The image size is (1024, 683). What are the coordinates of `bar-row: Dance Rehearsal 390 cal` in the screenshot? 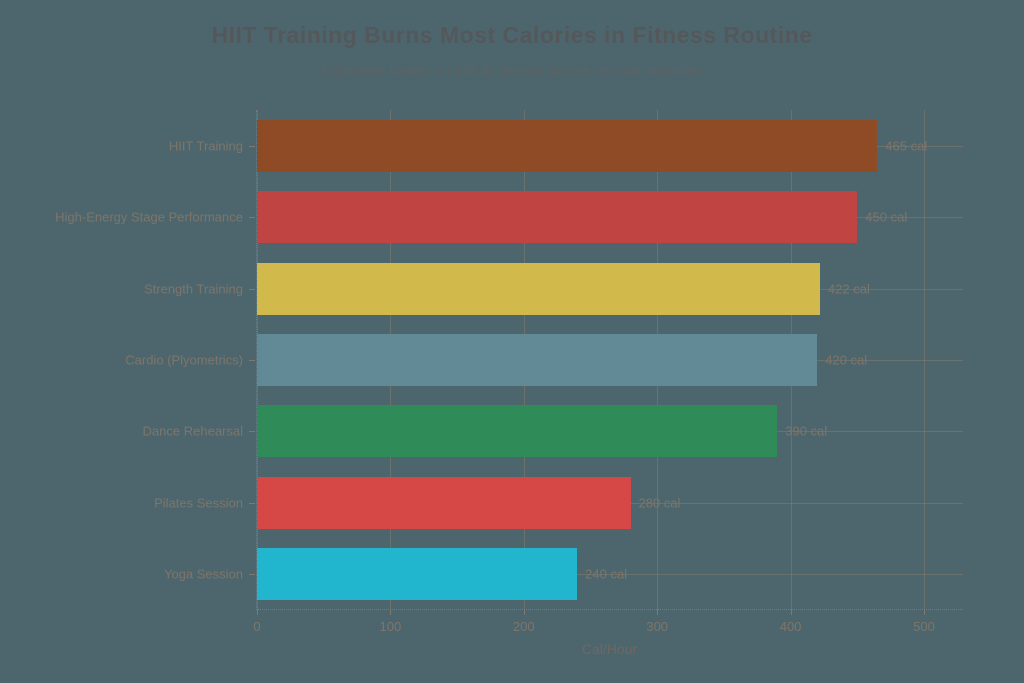 It's located at (553, 431).